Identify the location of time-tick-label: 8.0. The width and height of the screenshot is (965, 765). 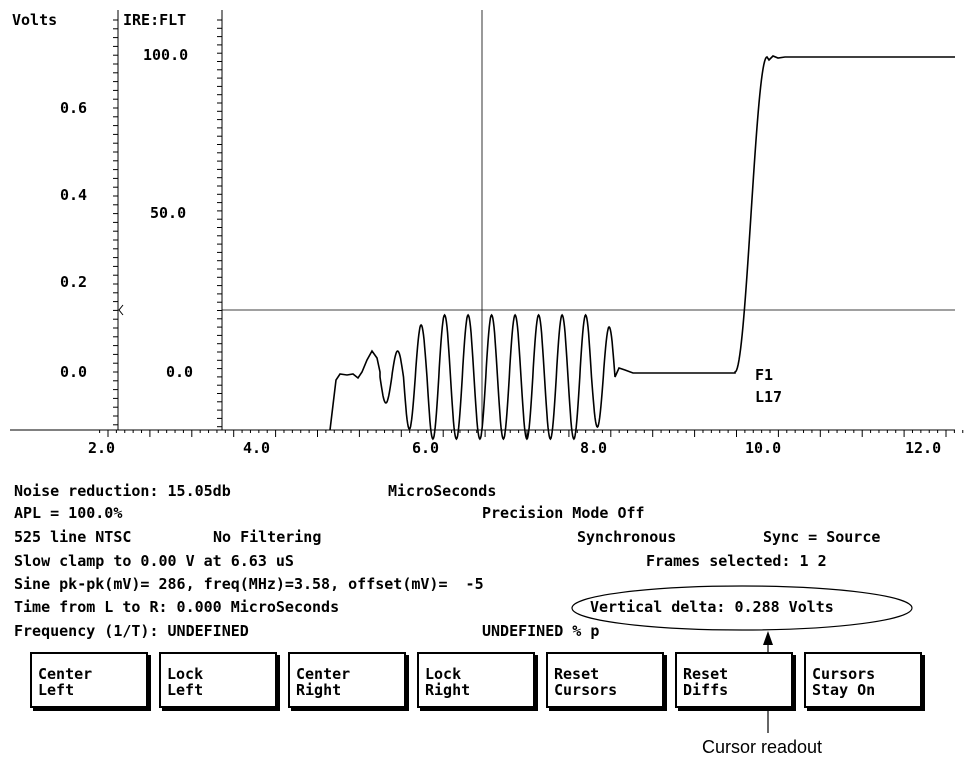
(593, 448).